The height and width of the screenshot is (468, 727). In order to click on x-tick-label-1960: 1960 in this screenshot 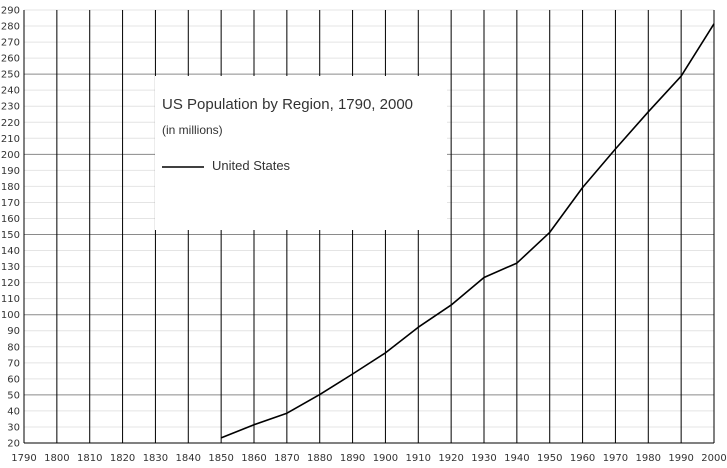, I will do `click(582, 458)`.